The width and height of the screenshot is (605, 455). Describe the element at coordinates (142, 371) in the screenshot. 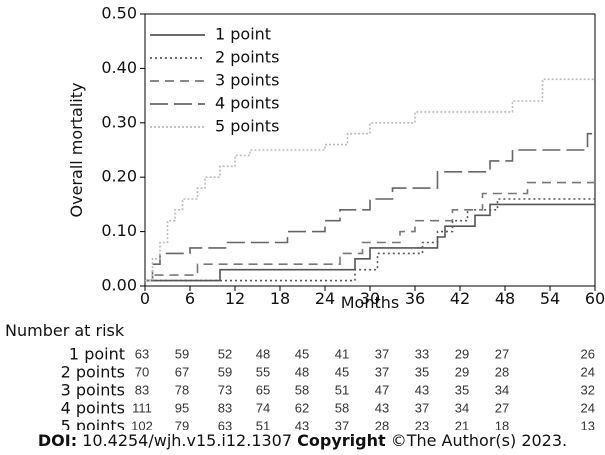

I see `risk-value: 70` at that location.